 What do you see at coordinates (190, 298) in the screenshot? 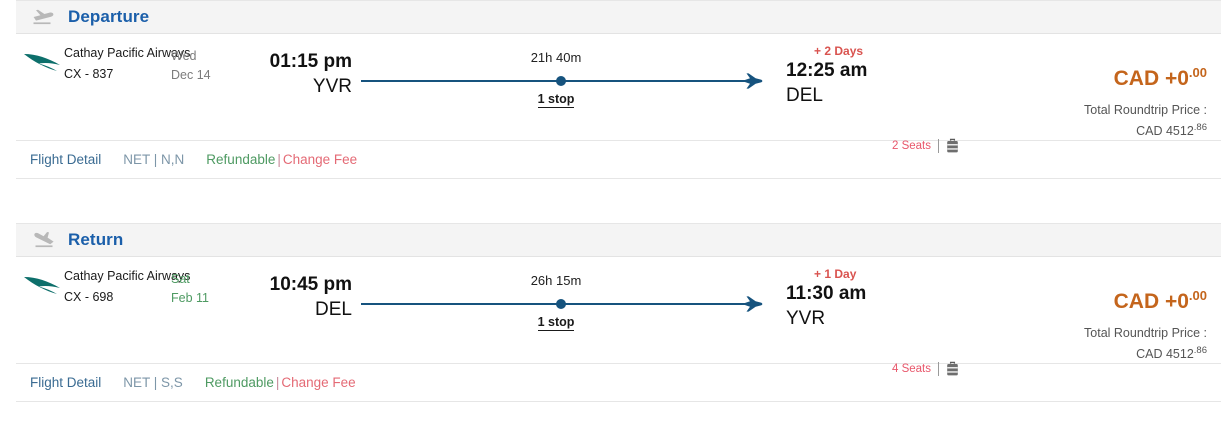
I see `return-date: Feb 11` at bounding box center [190, 298].